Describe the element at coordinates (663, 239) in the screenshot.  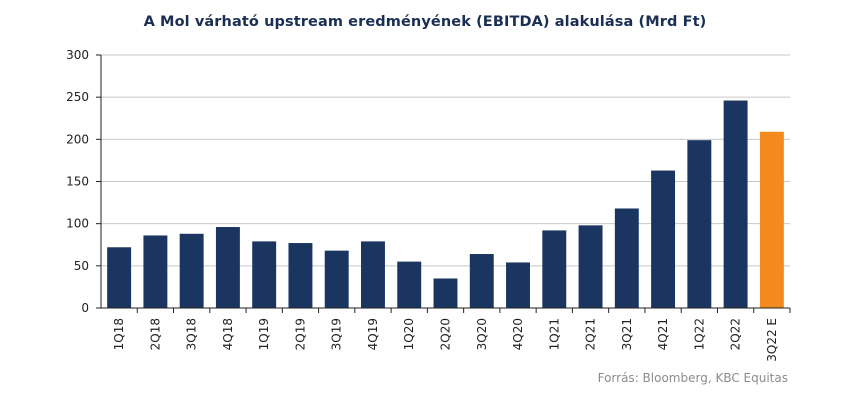
I see `bar-4q21` at that location.